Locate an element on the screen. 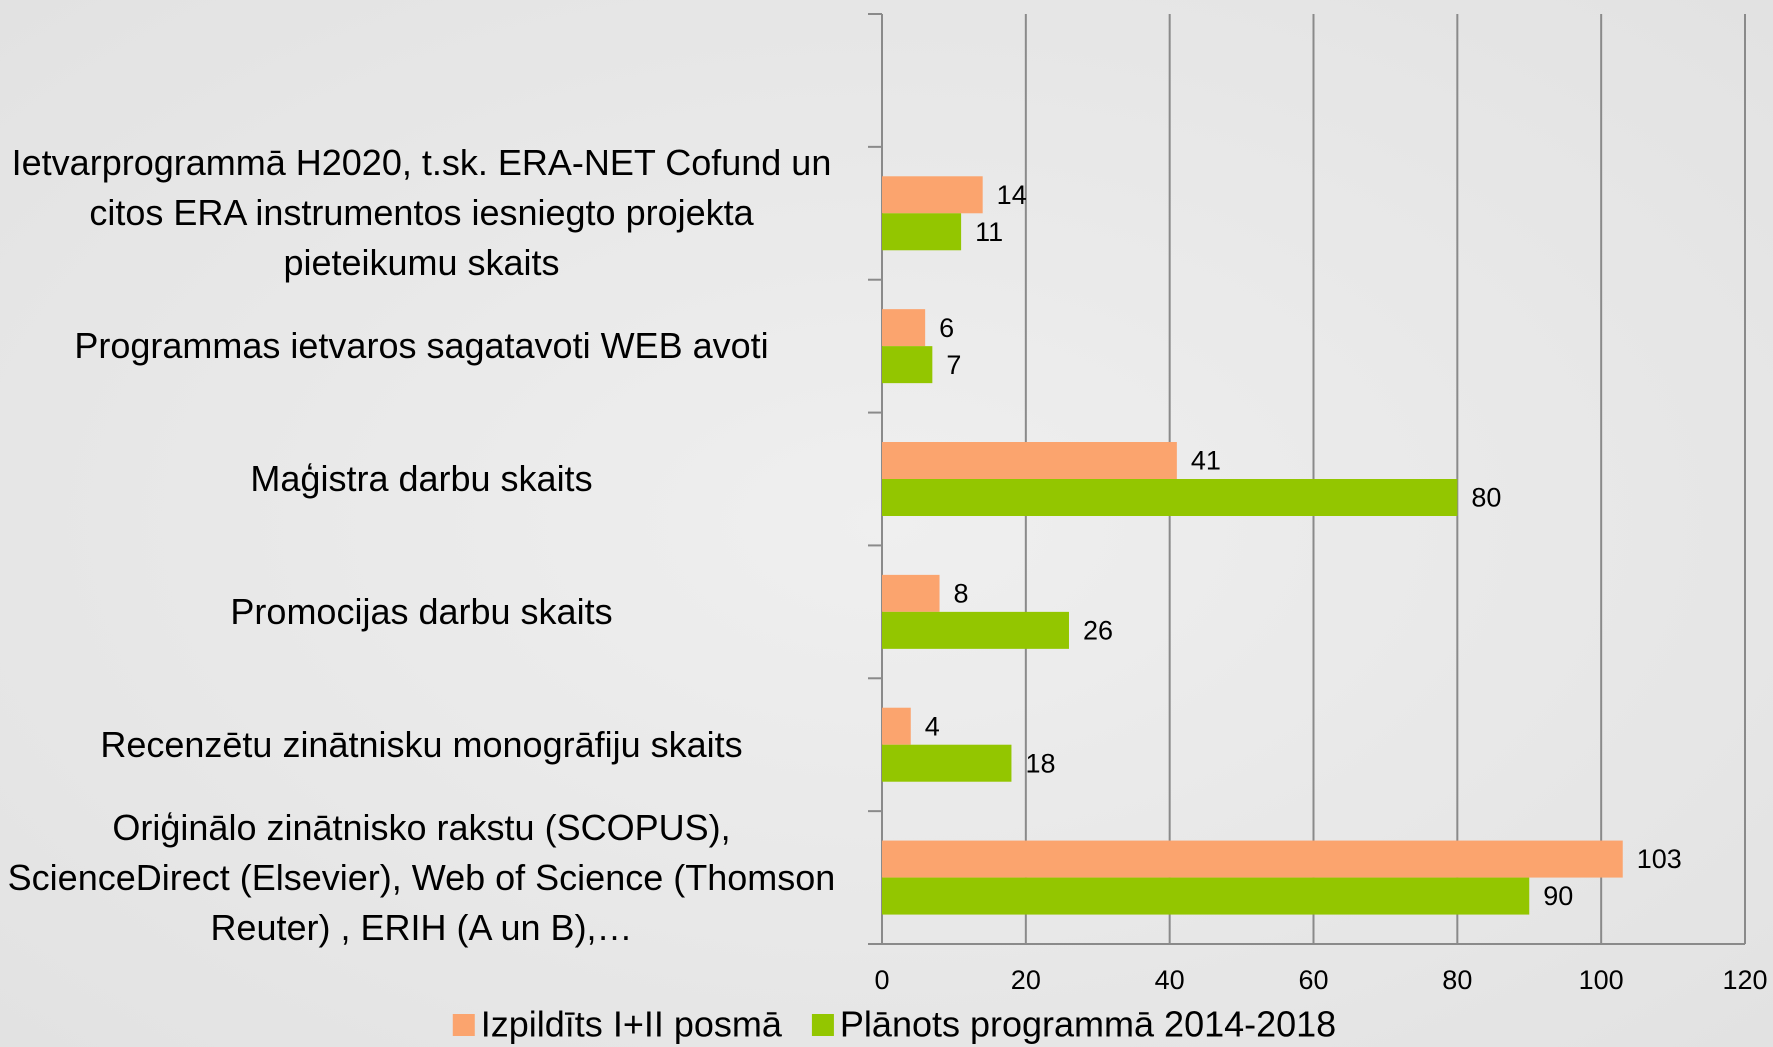 Image resolution: width=1773 pixels, height=1047 pixels. data-label: 26 is located at coordinates (1098, 630).